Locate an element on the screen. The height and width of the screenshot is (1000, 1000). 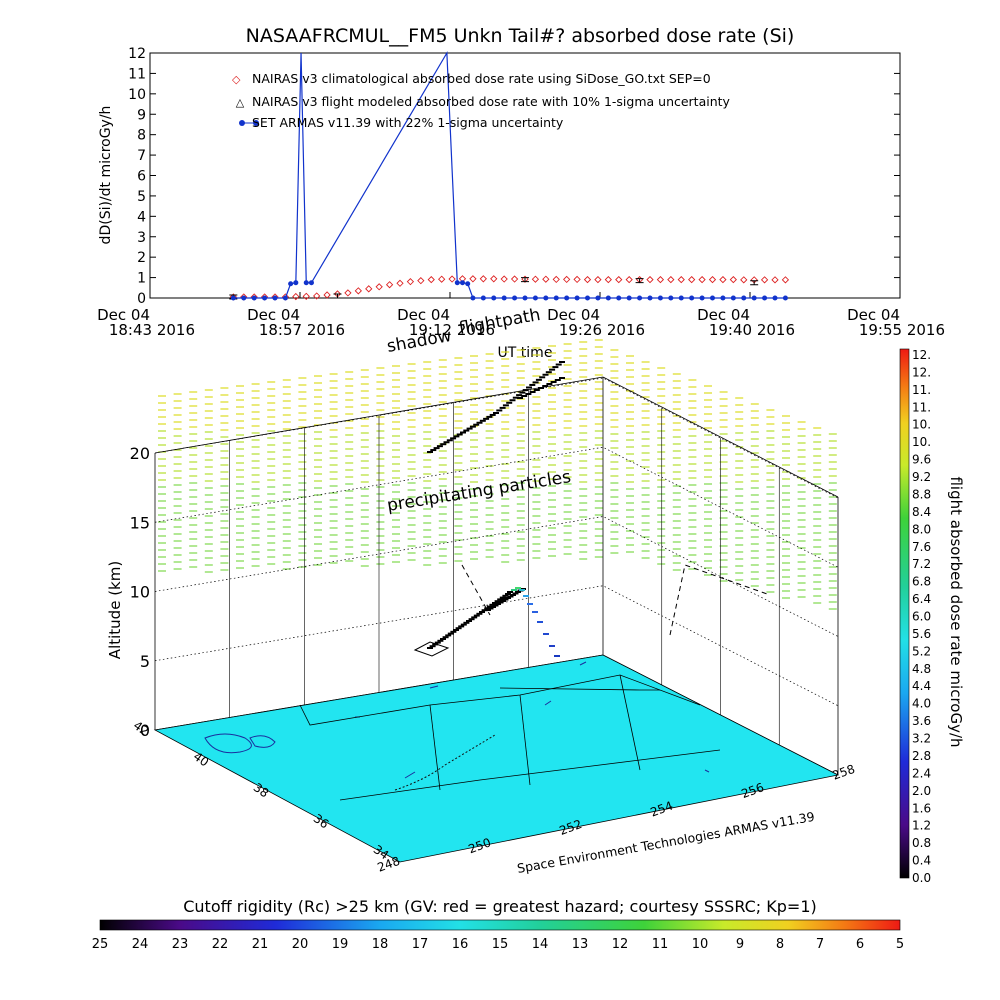
cutoff-tick-label: 19 is located at coordinates (340, 944).